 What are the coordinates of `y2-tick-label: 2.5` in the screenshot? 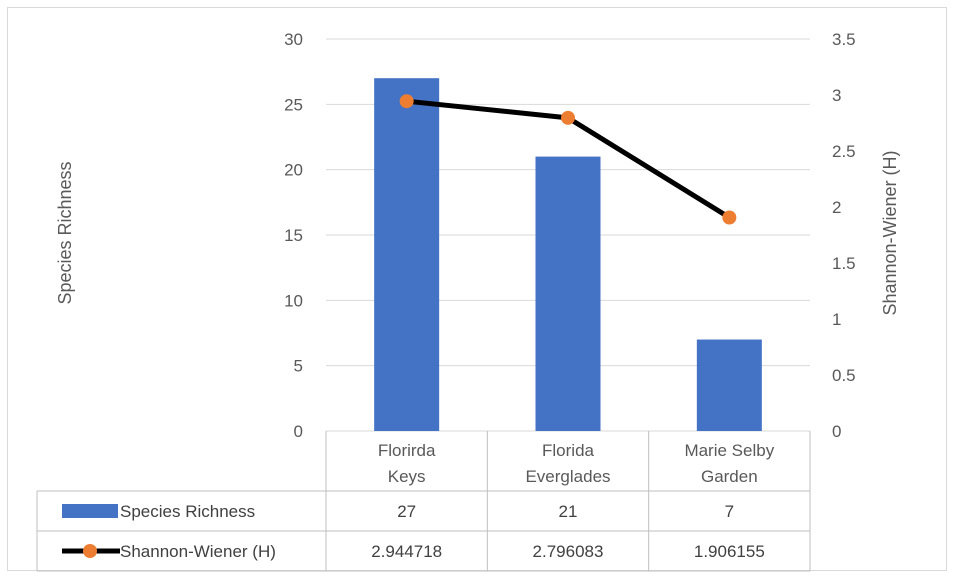 It's located at (844, 151).